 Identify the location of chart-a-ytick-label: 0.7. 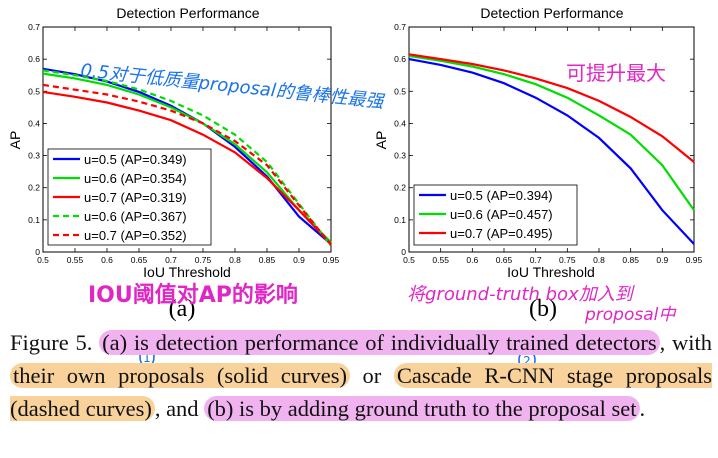
(34, 27).